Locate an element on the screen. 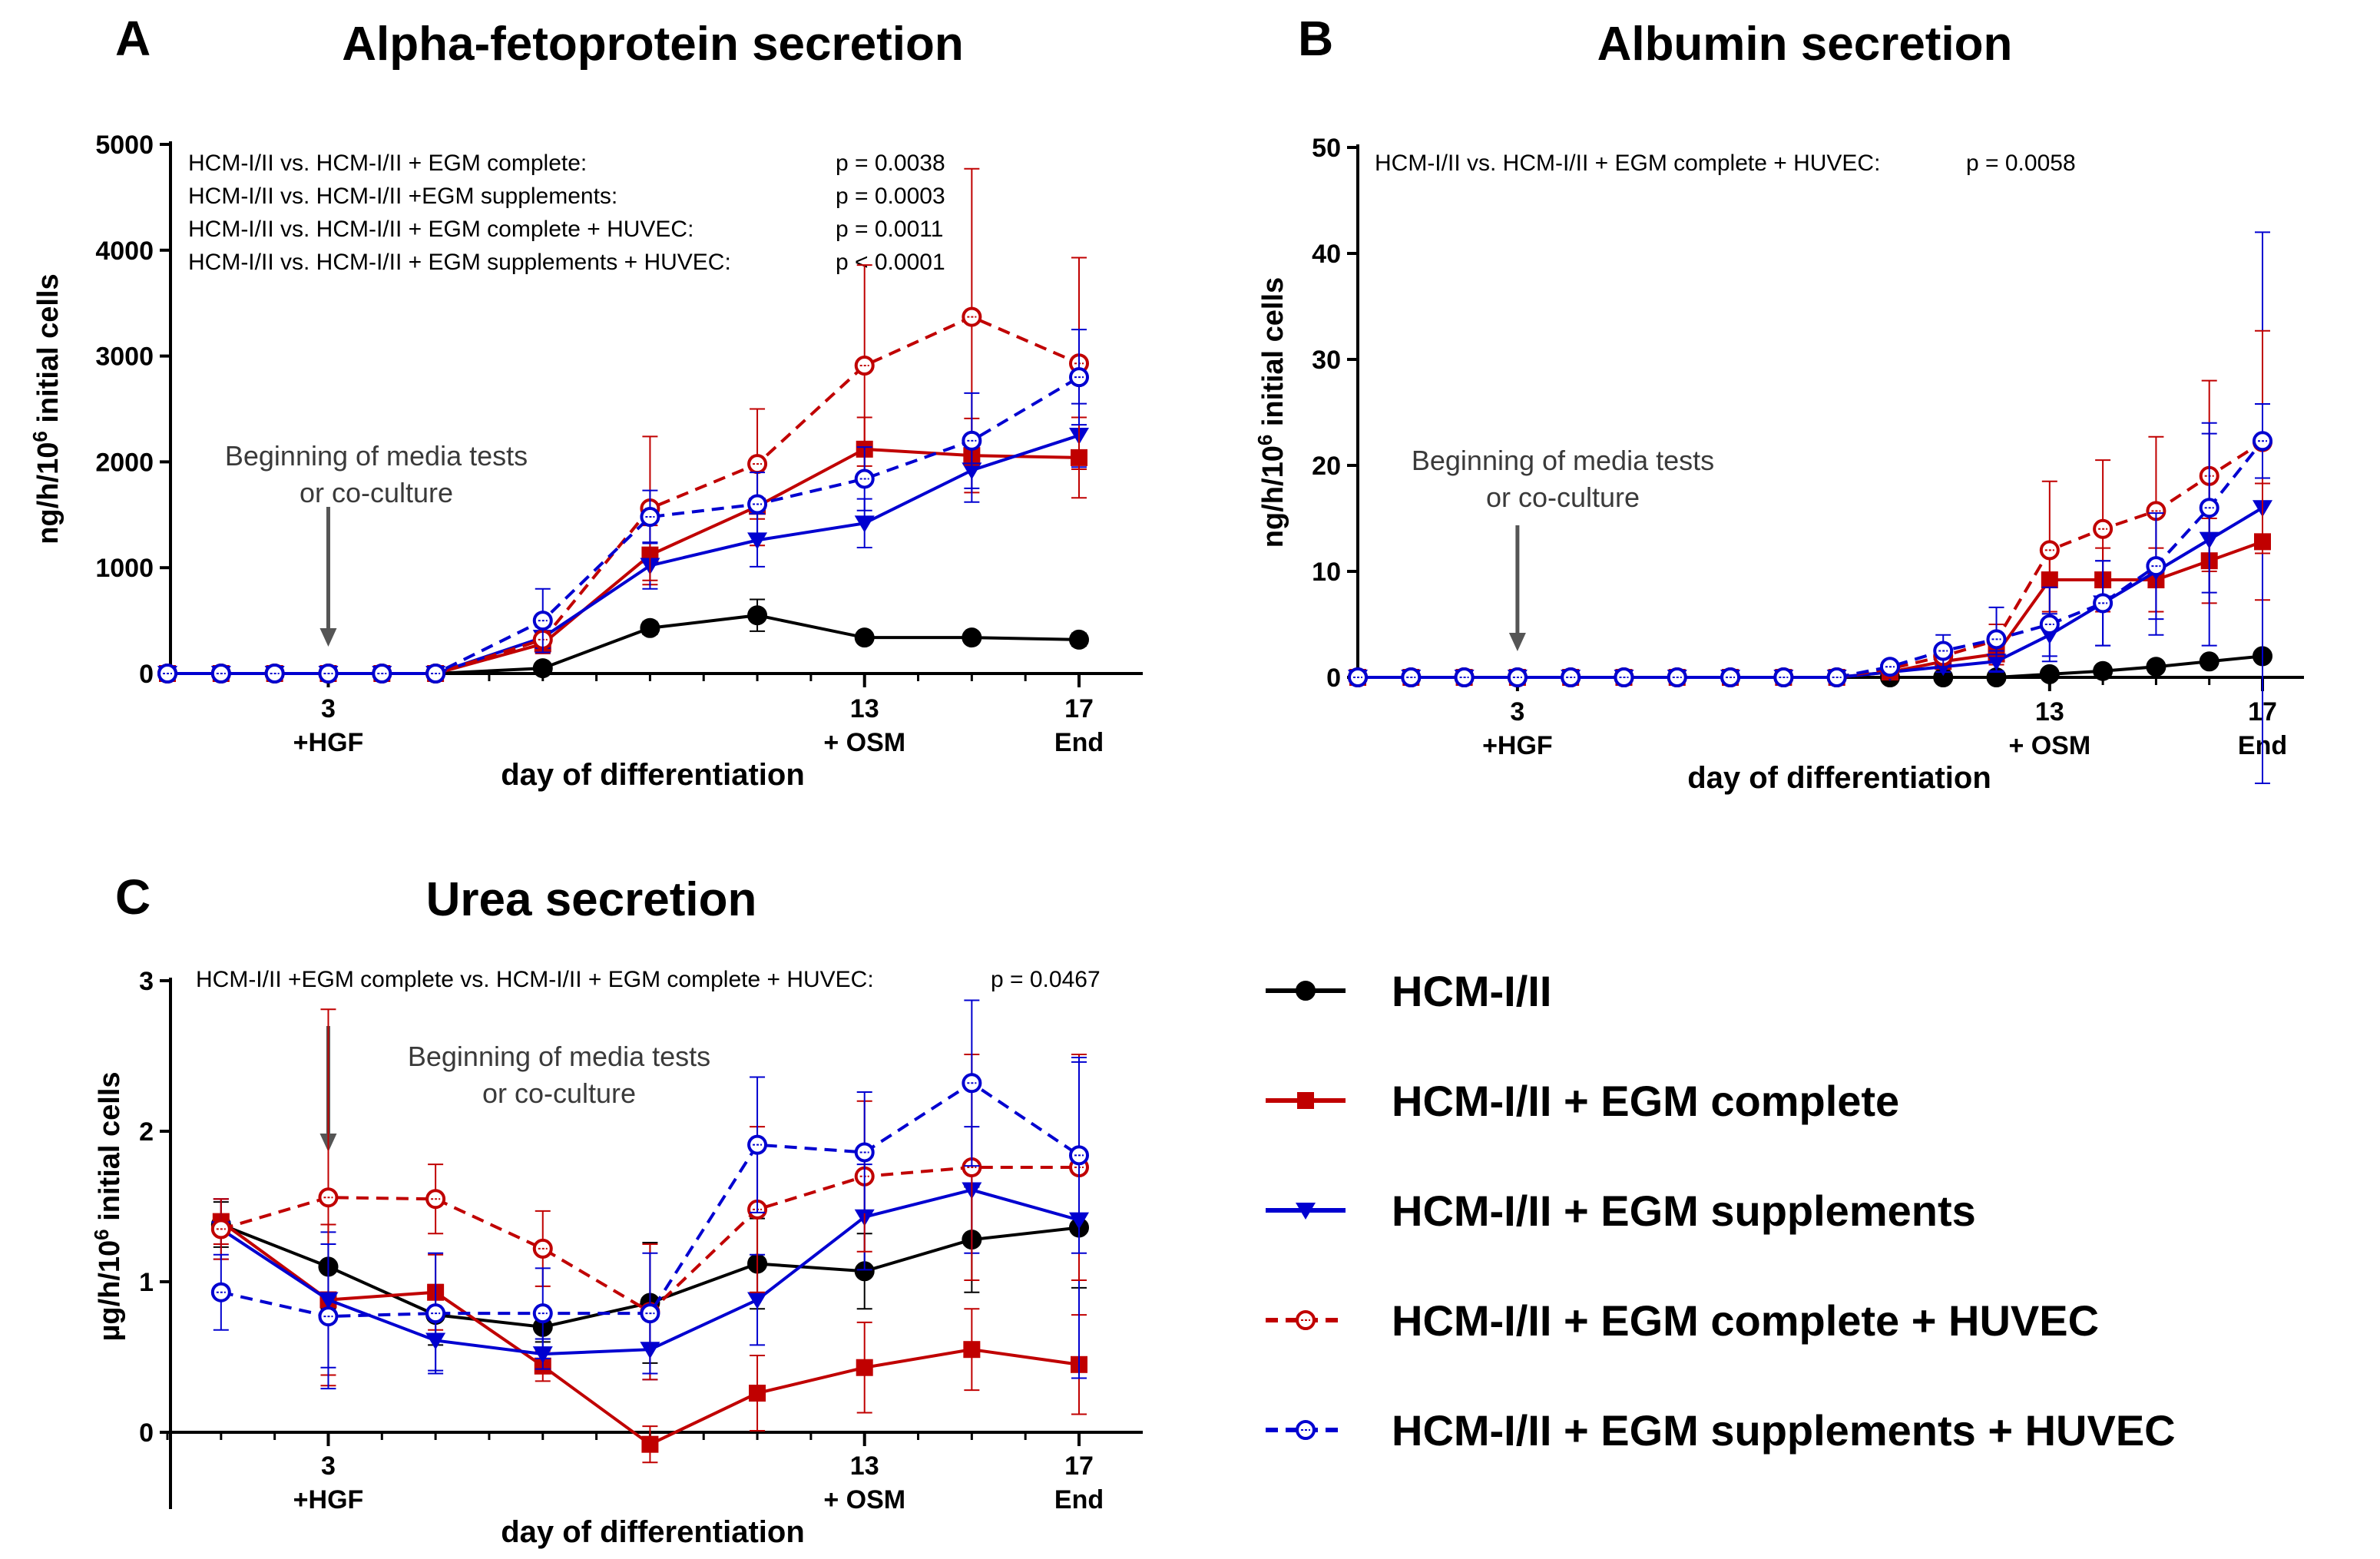 The height and width of the screenshot is (1559, 2380). legend-label: HCM-I/II + EGM complete + HUVEC is located at coordinates (1745, 1320).